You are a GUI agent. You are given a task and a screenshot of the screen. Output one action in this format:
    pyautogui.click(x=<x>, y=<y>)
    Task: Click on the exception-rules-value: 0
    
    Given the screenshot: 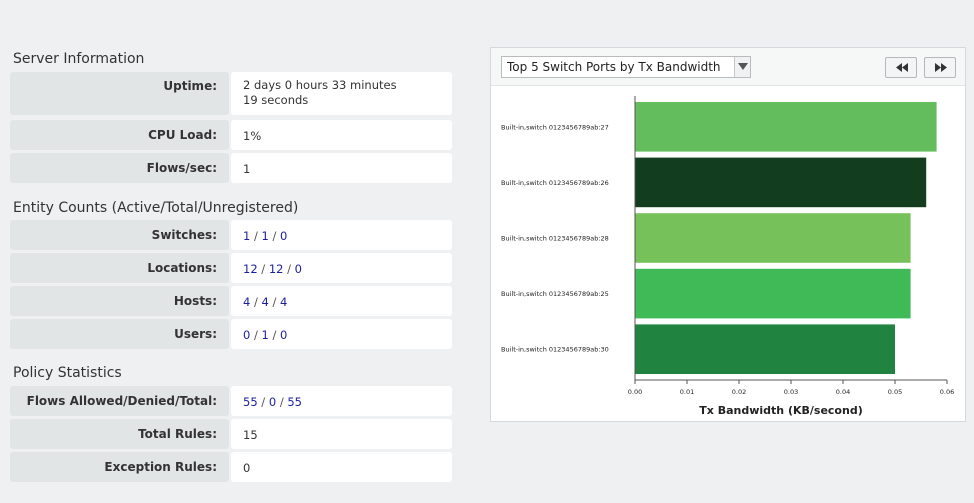 What is the action you would take?
    pyautogui.click(x=341, y=467)
    